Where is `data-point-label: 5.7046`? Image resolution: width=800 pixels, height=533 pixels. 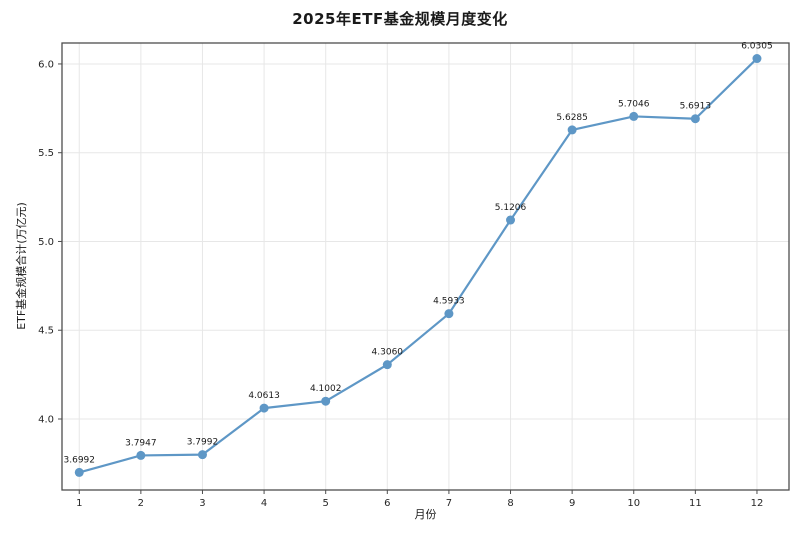 data-point-label: 5.7046 is located at coordinates (634, 104).